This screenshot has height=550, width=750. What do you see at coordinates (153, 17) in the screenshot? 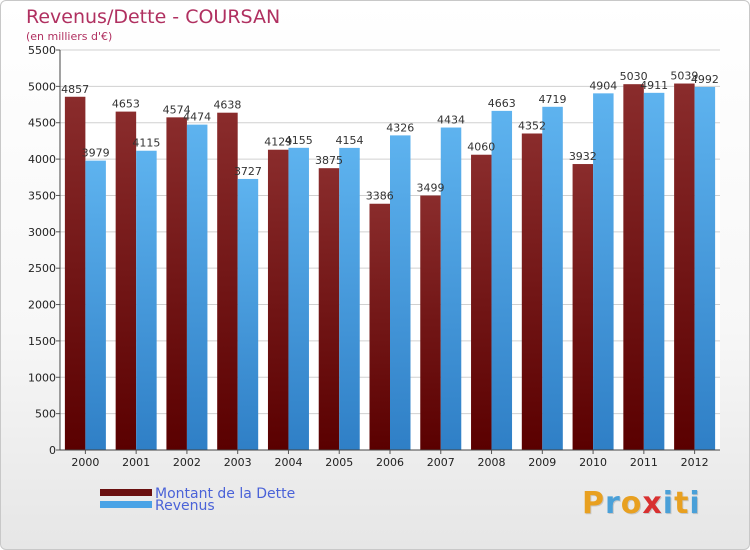
I see `chart-title: Revenus/Dette - COURSAN` at bounding box center [153, 17].